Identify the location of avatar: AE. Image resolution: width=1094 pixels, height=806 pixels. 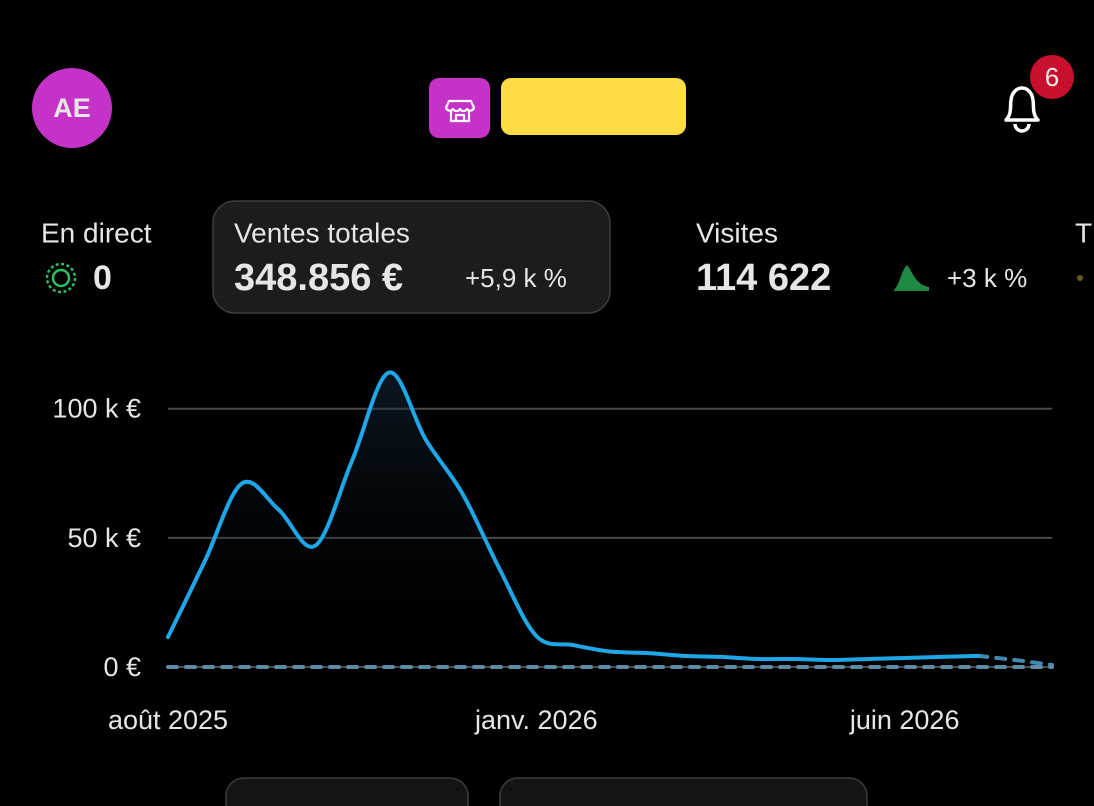
(72, 108).